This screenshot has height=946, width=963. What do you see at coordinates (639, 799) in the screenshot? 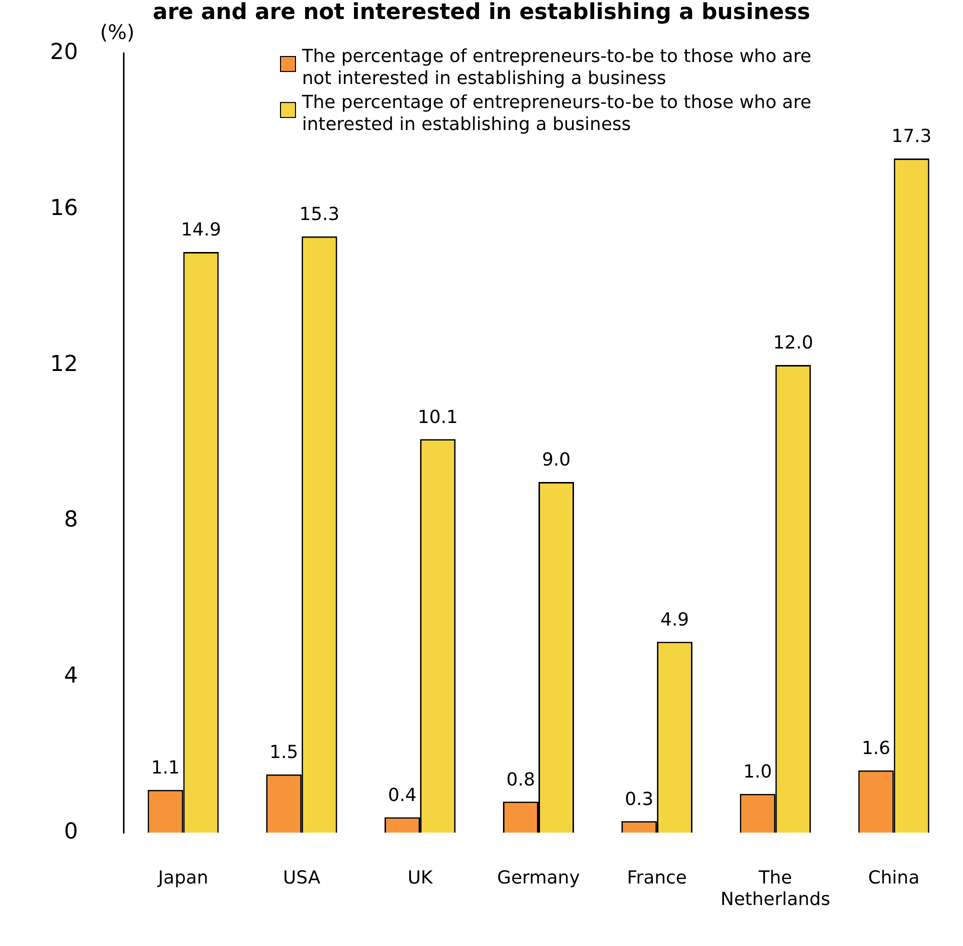
I see `data-label: 0.3` at bounding box center [639, 799].